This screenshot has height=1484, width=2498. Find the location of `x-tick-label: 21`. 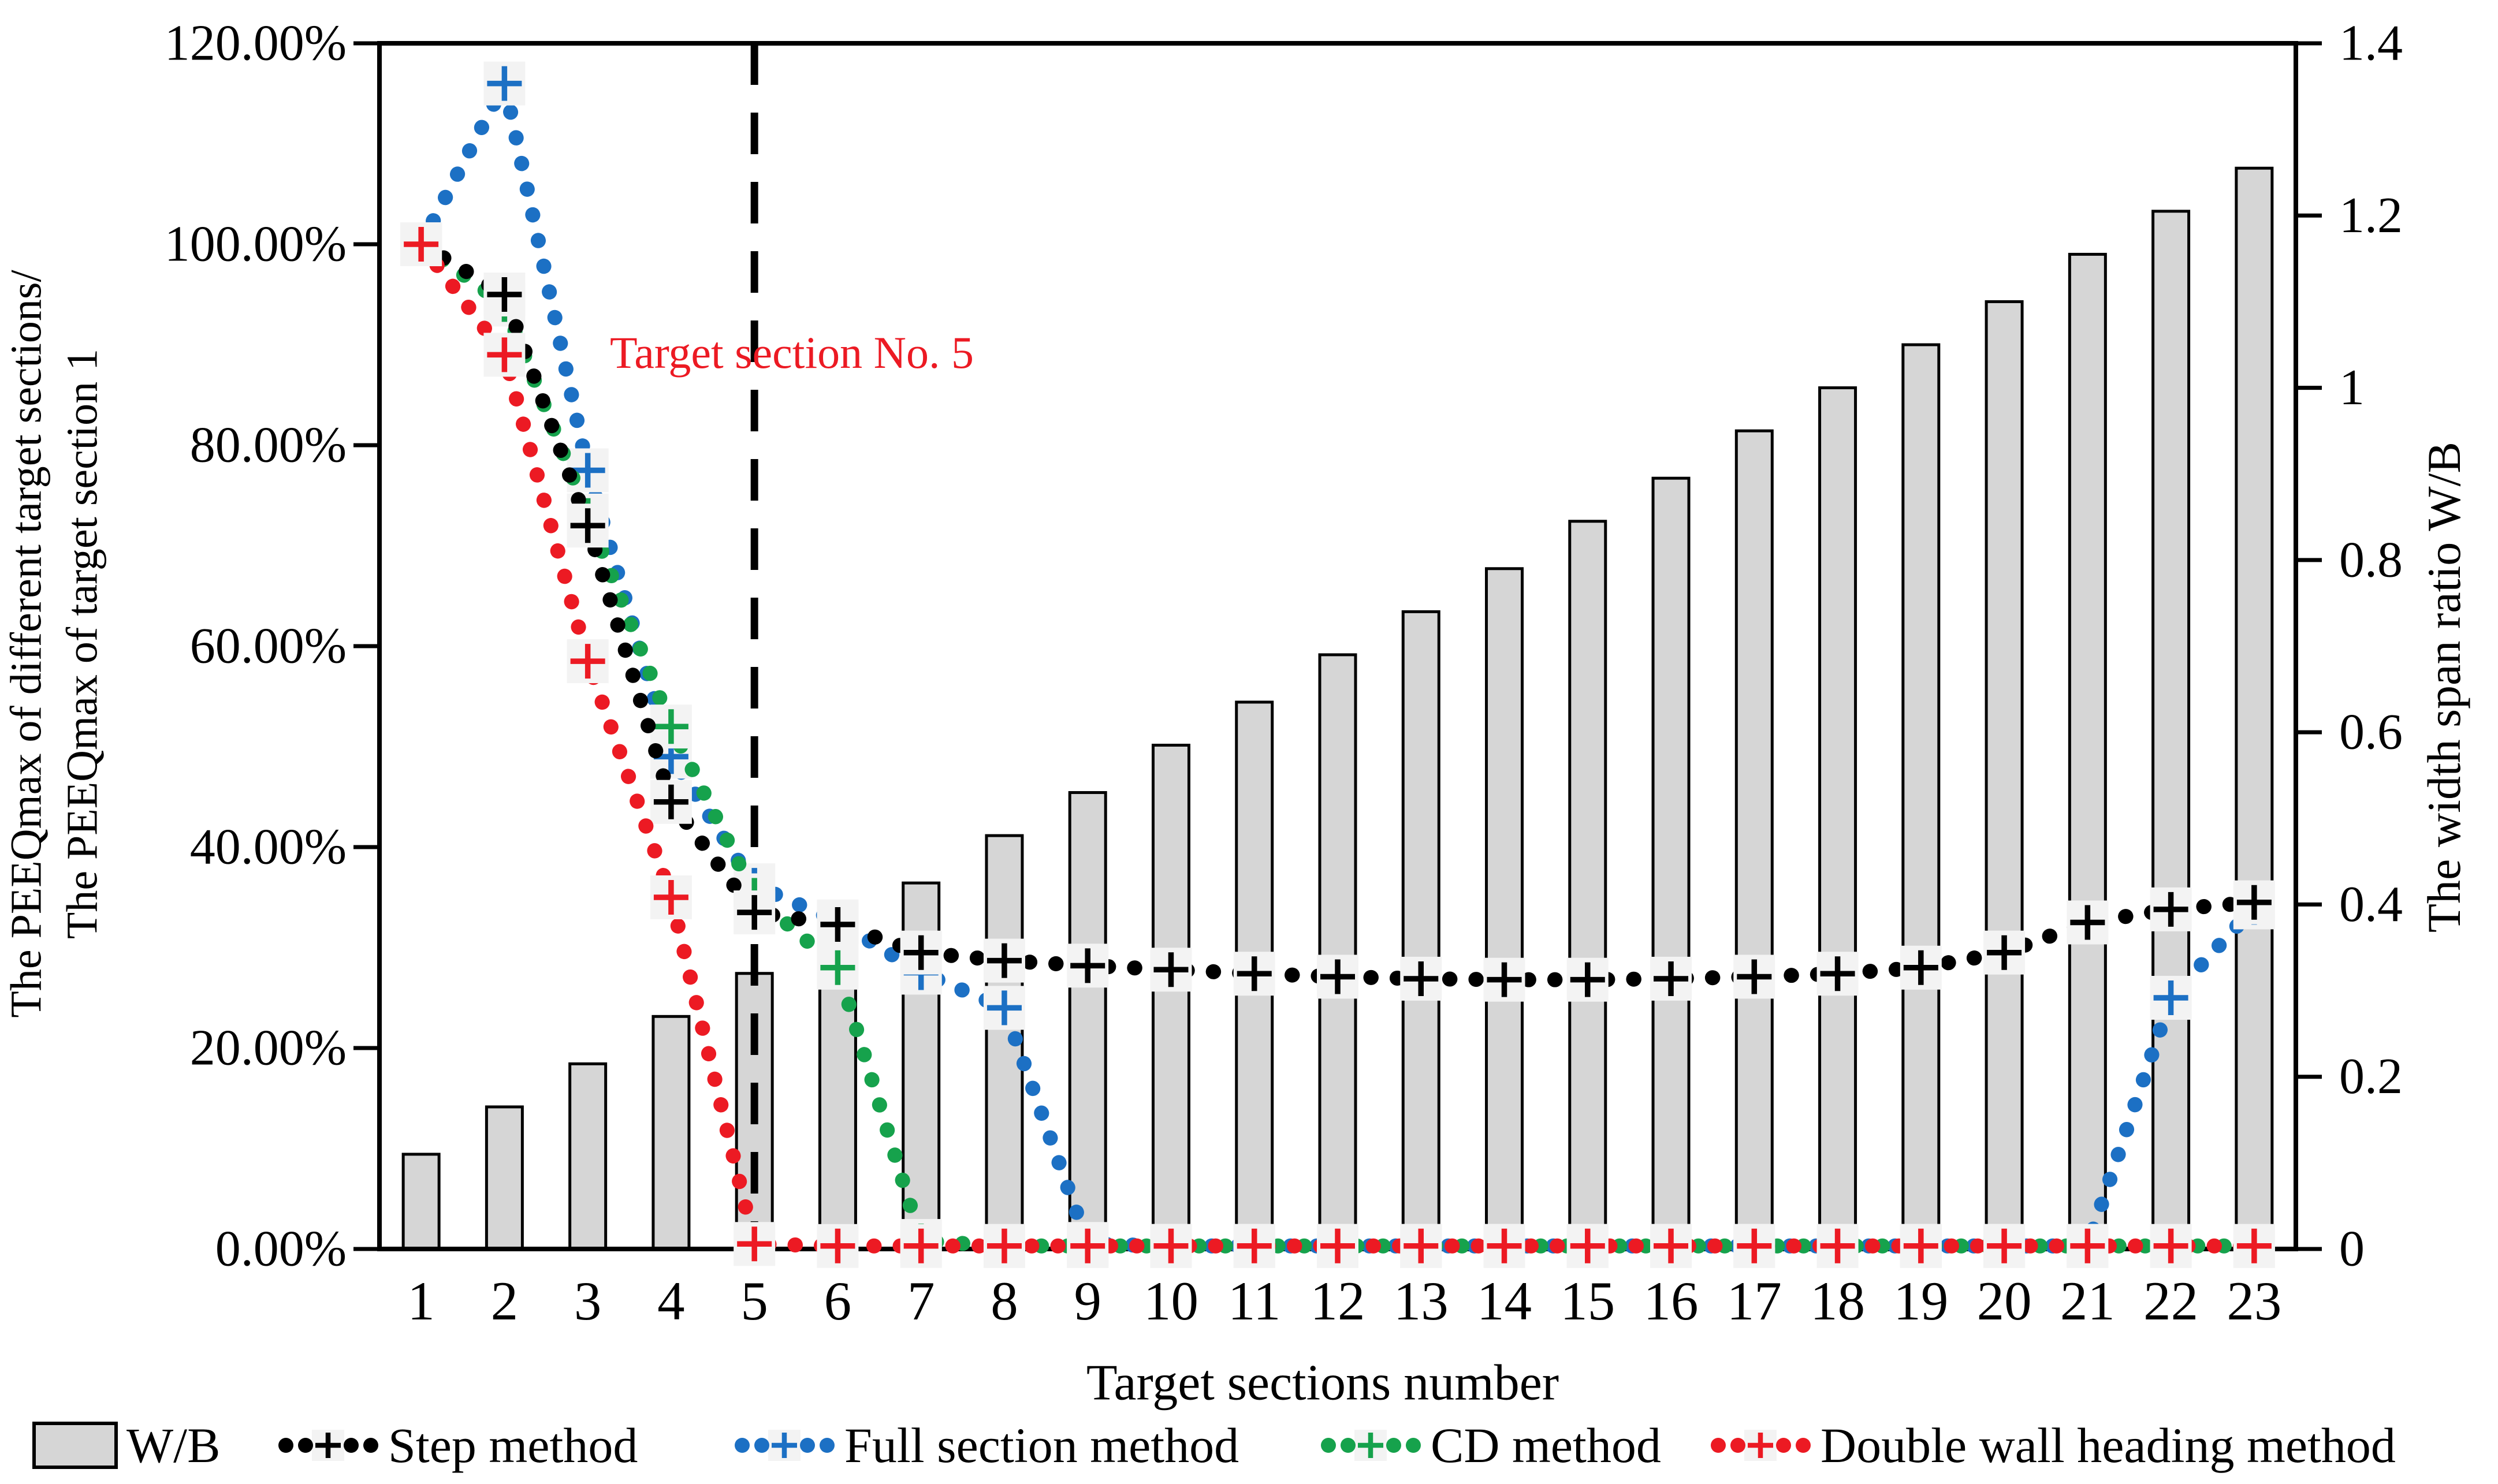

x-tick-label: 21 is located at coordinates (2088, 1301).